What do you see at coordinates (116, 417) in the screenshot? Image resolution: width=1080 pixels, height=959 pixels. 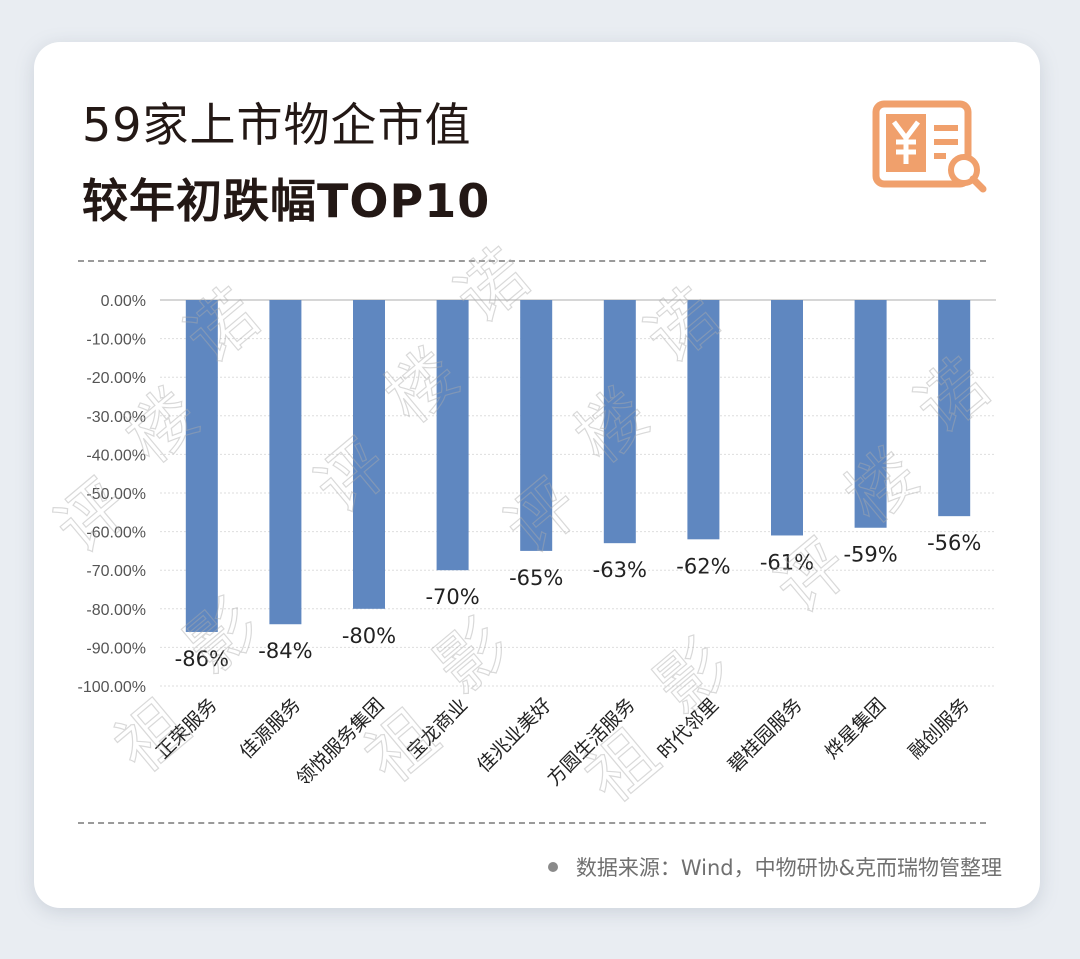 I see `y-tick-label: -30.00%` at bounding box center [116, 417].